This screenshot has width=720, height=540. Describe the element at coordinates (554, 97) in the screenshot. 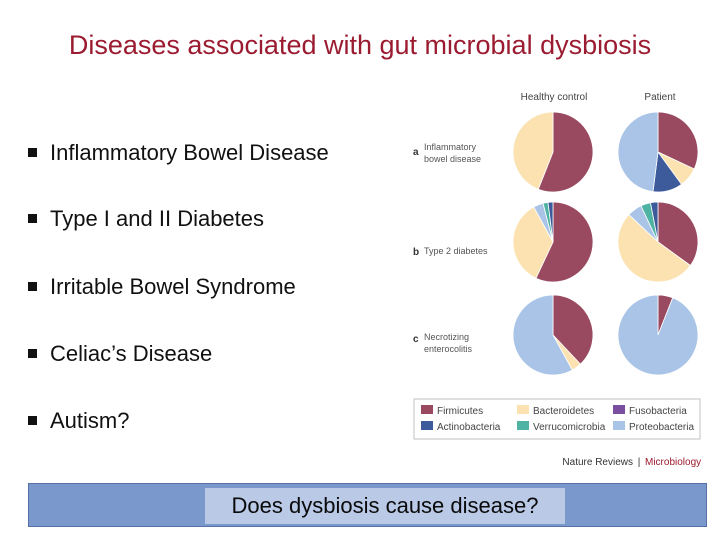

I see `column-header-healthy: Healthy control` at that location.